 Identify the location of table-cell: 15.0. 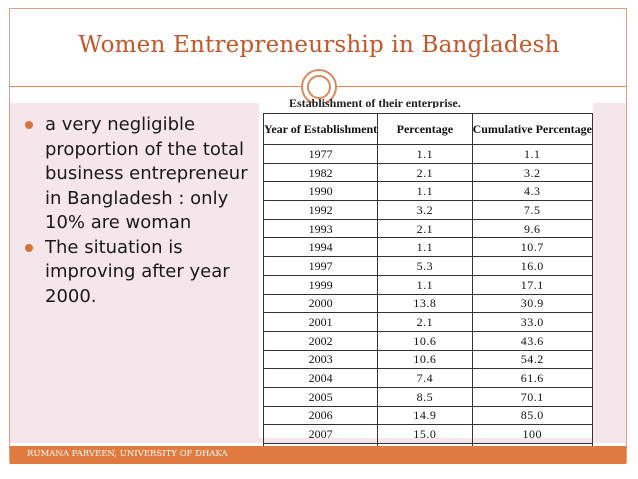
(425, 434).